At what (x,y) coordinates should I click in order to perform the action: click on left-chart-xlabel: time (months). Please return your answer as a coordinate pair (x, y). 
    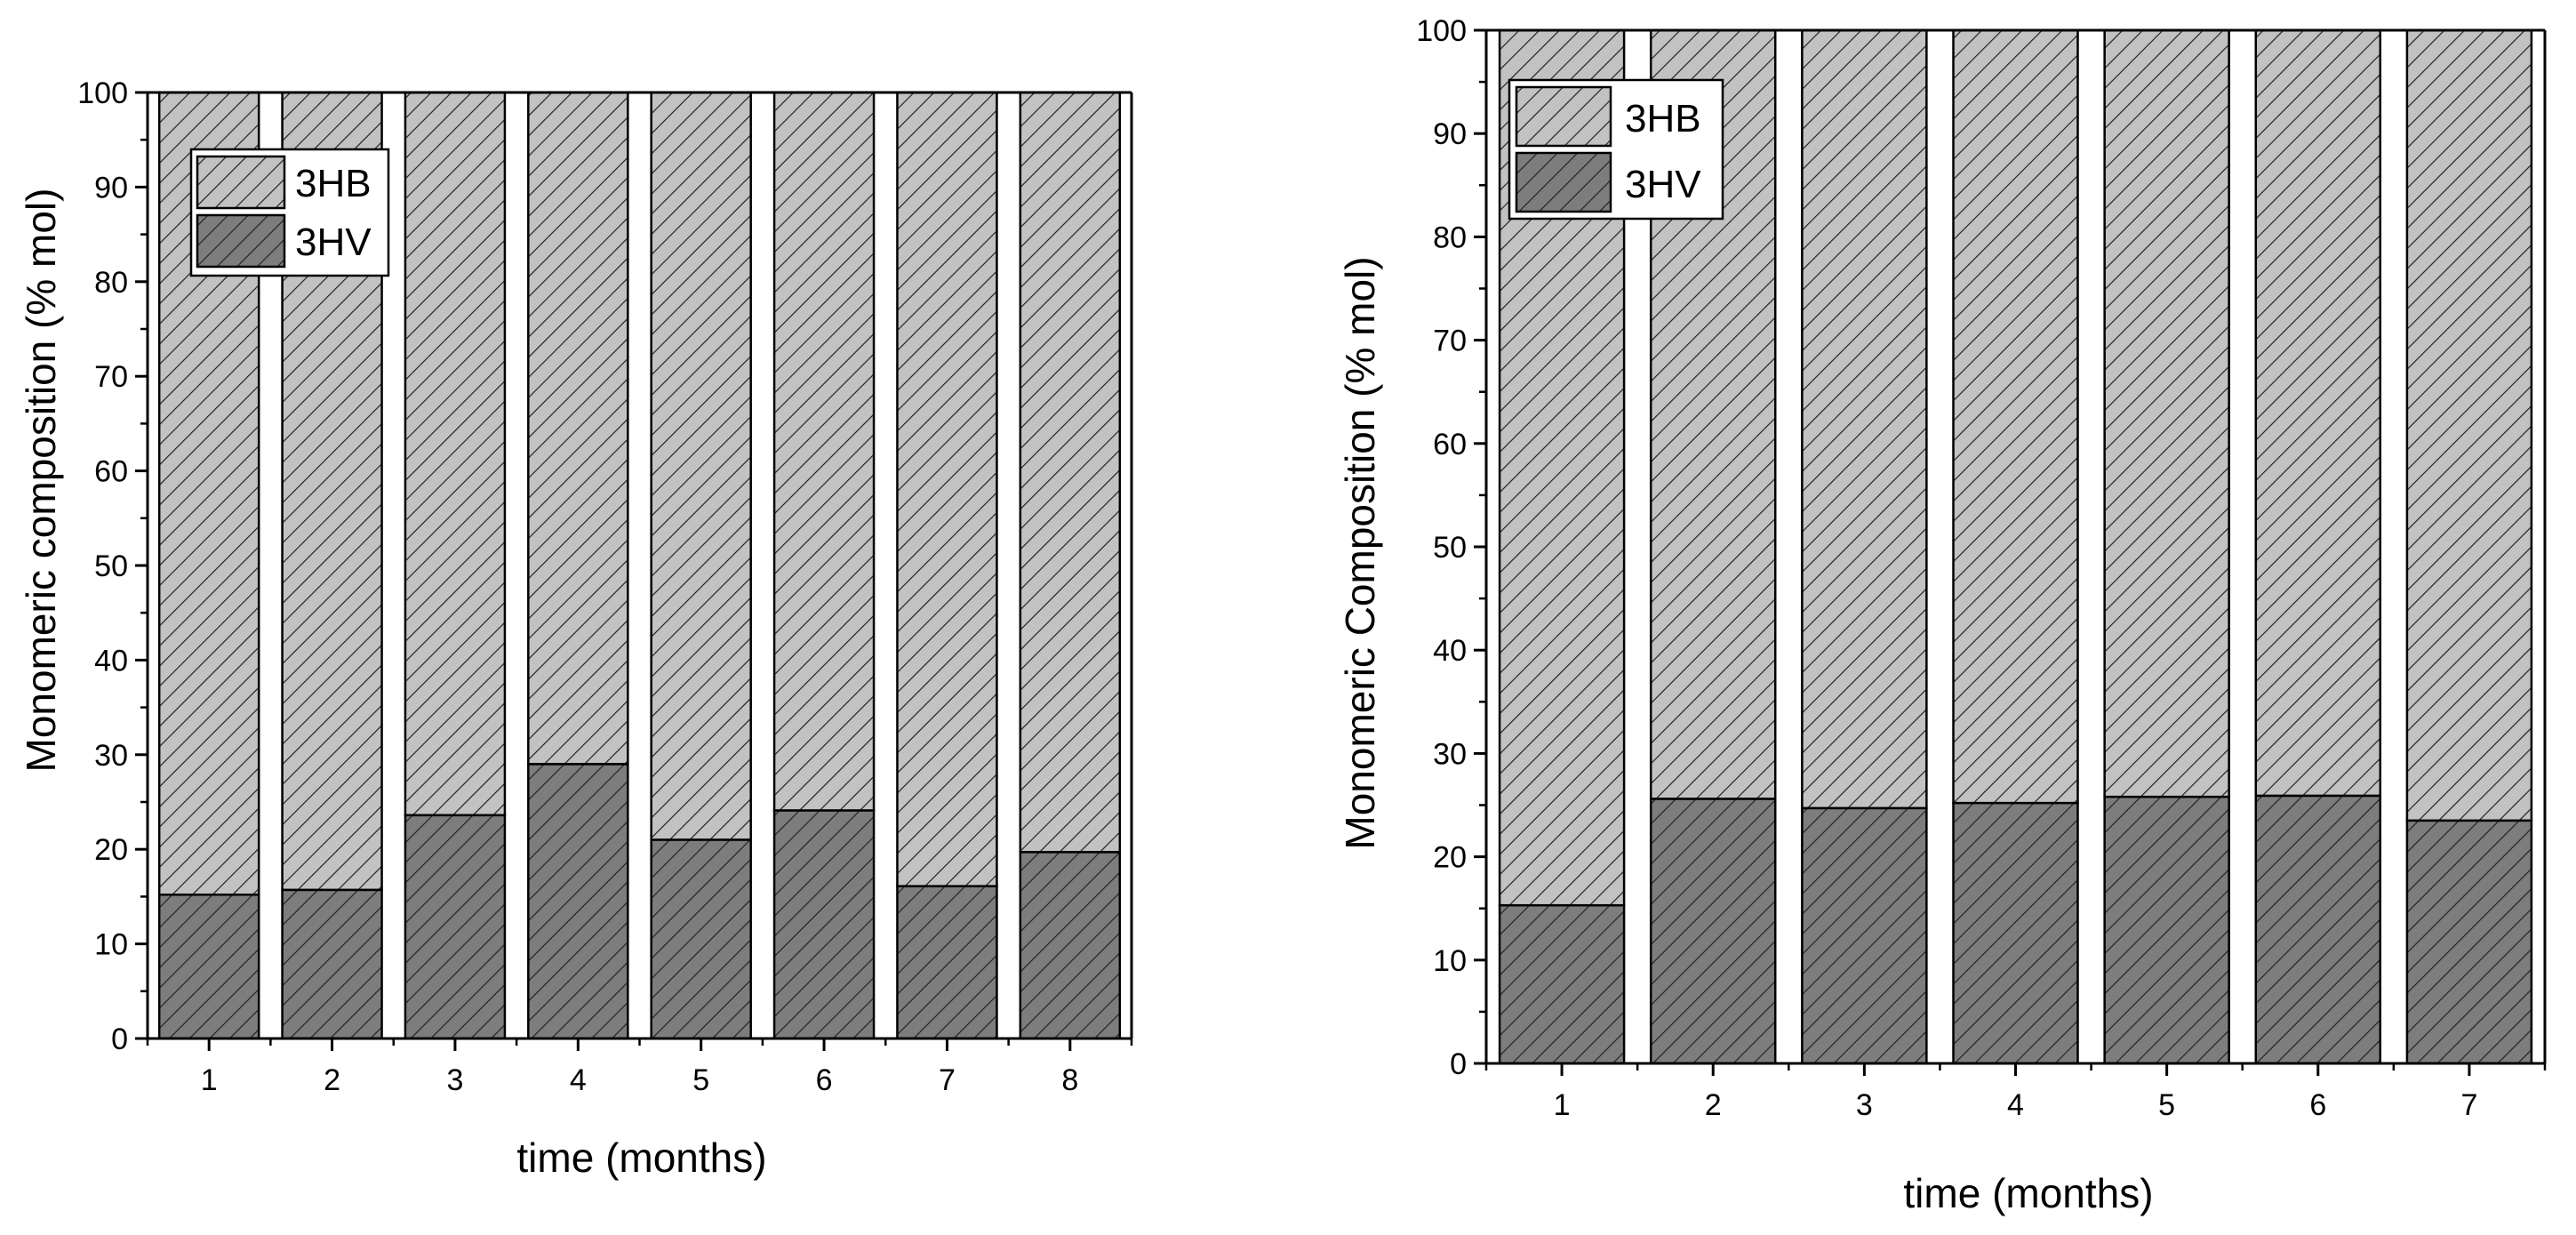
    Looking at the image, I should click on (641, 1158).